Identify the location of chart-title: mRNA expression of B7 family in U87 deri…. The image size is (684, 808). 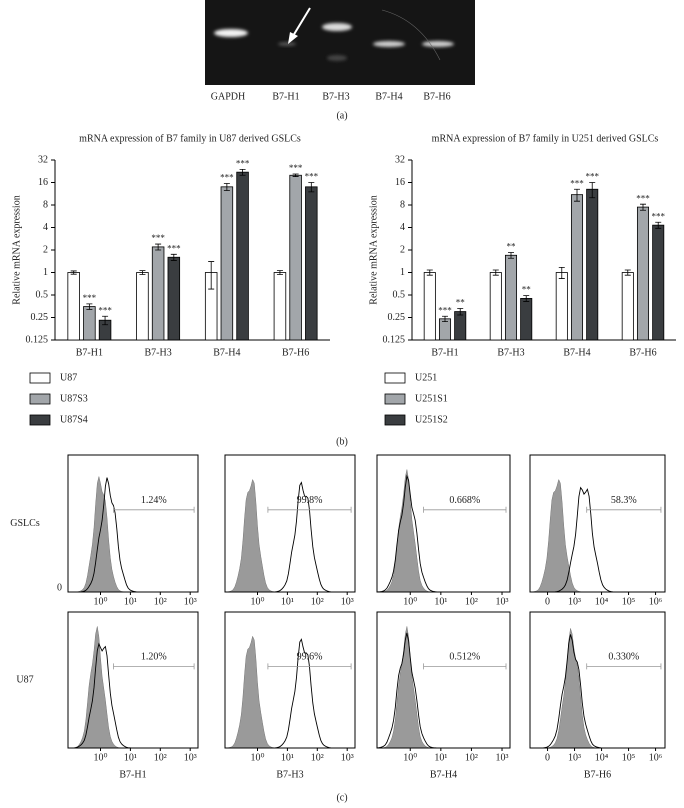
(190, 138).